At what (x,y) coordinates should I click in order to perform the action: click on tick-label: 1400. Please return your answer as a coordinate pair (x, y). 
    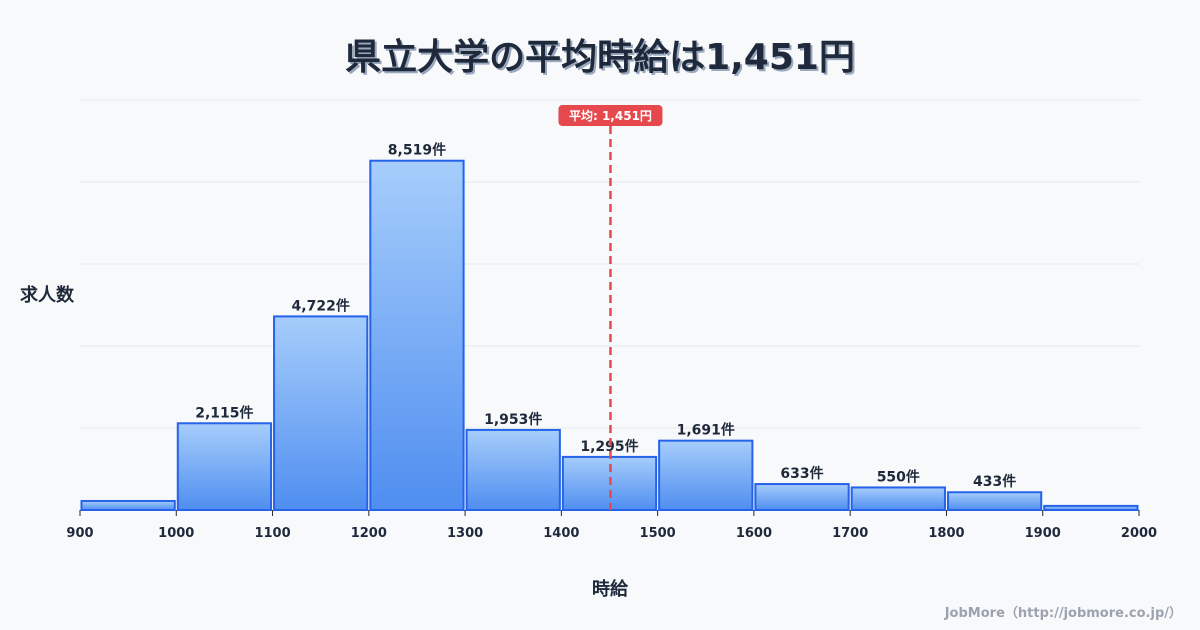
    Looking at the image, I should click on (561, 533).